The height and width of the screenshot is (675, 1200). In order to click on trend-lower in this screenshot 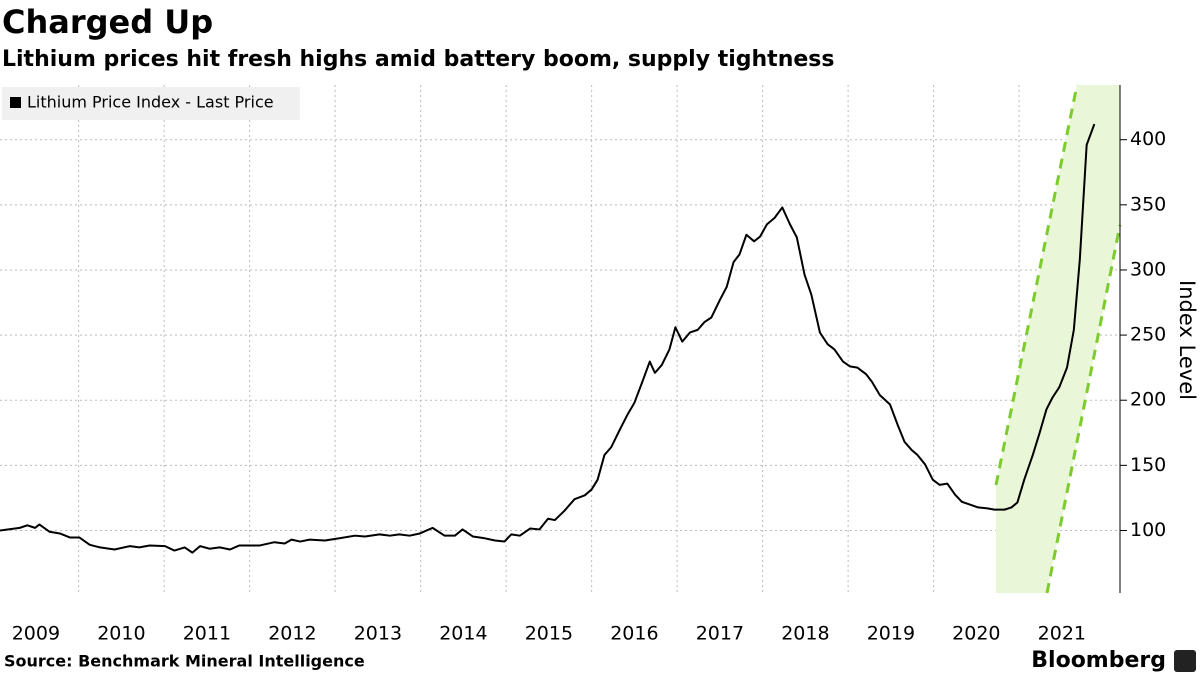, I will do `click(1083, 409)`.